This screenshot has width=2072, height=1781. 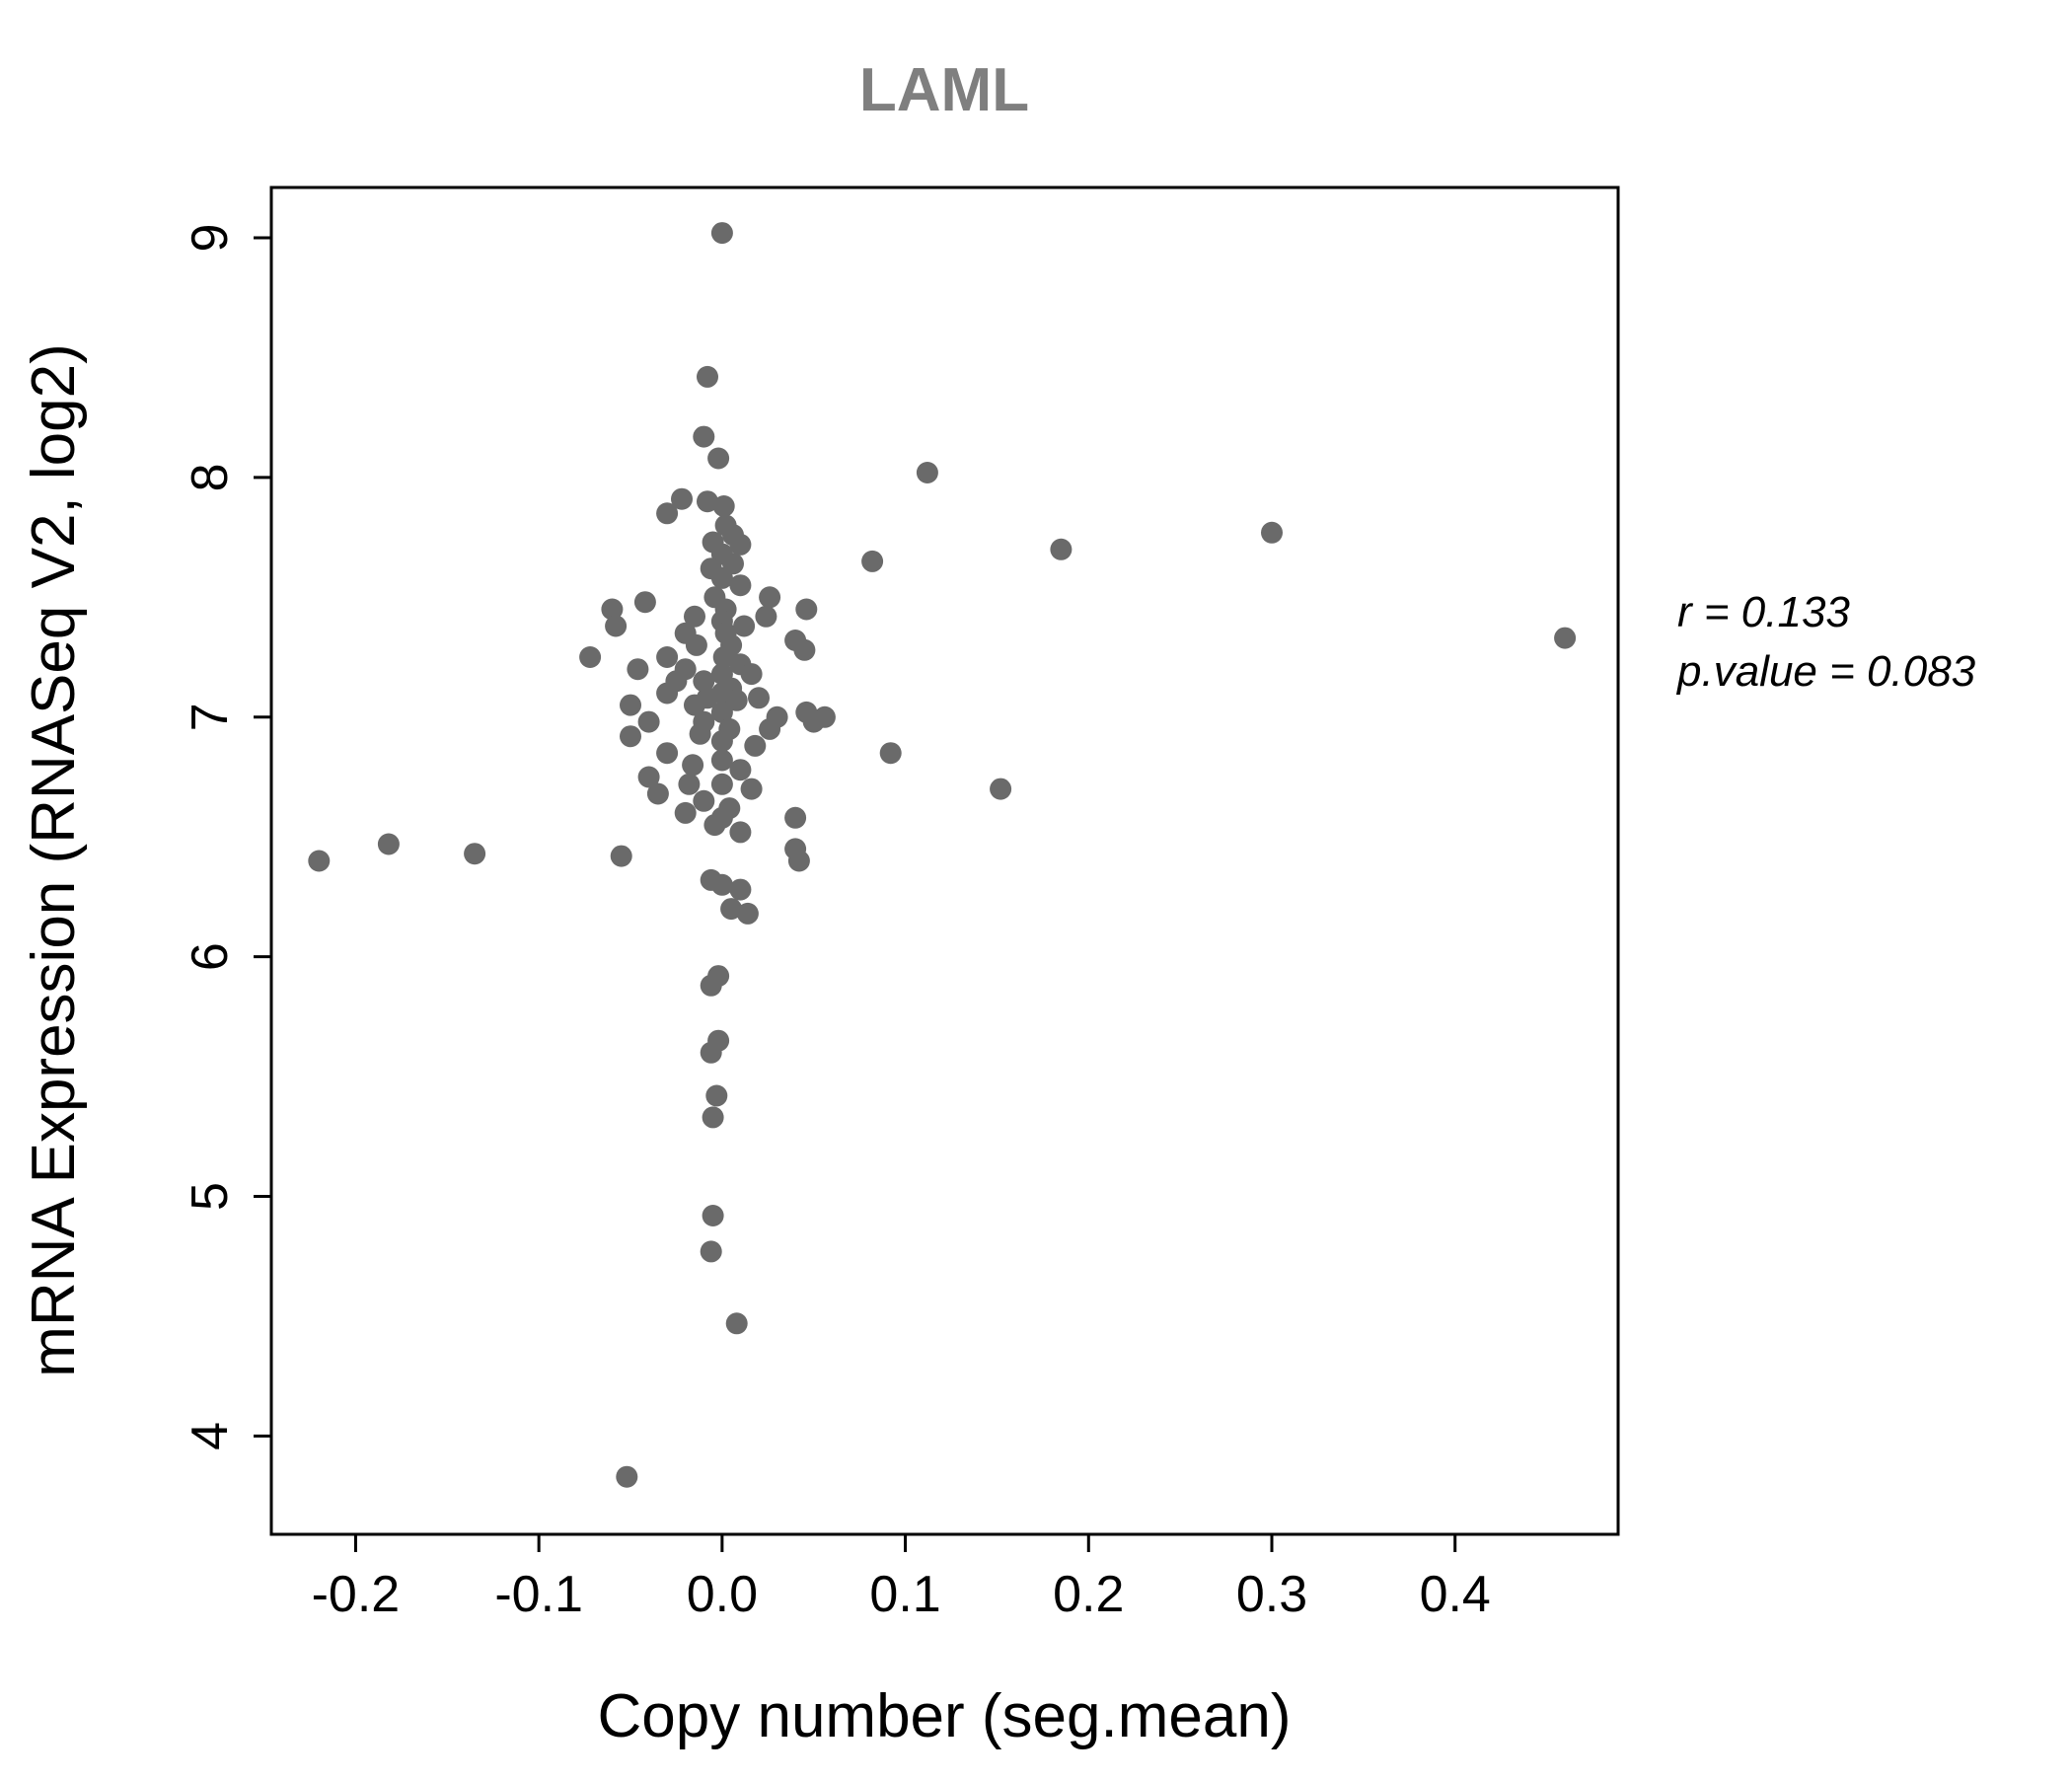 I want to click on x-tick-label: 0.0, so click(x=722, y=1594).